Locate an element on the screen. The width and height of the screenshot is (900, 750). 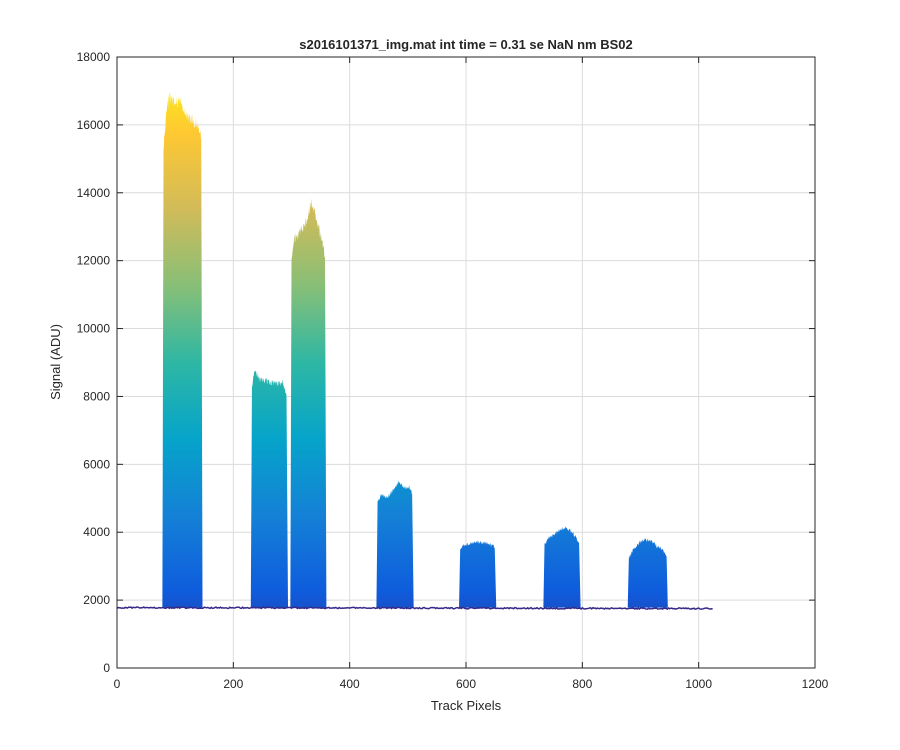
y-tick-label: 2000 is located at coordinates (96, 600).